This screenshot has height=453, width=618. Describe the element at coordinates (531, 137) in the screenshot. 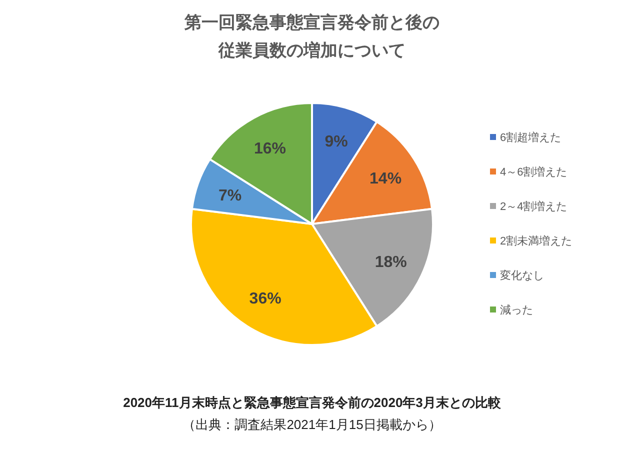

I see `legend-label: 6割超増えた` at that location.